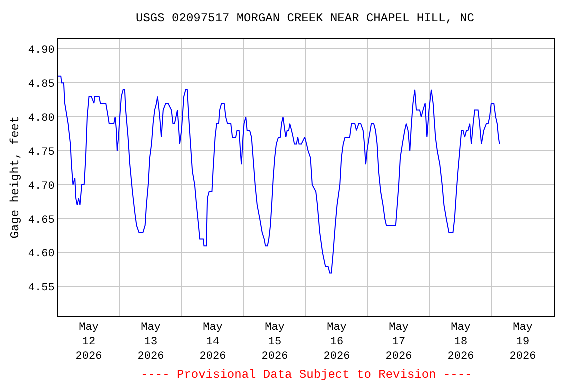 Image resolution: width=576 pixels, height=384 pixels. I want to click on y-tick-label: 4.80, so click(41, 118).